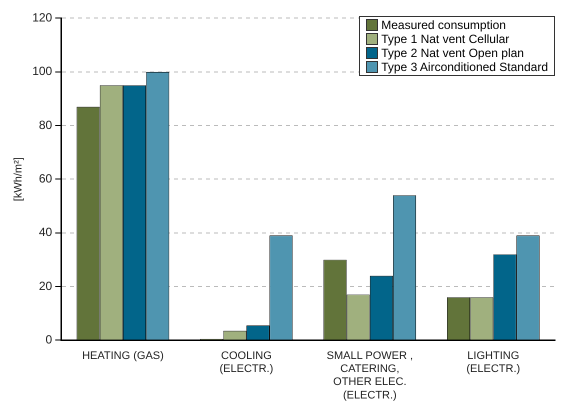 This screenshot has height=413, width=573. What do you see at coordinates (18, 179) in the screenshot?
I see `y-axis-title: [kWh/m²]` at bounding box center [18, 179].